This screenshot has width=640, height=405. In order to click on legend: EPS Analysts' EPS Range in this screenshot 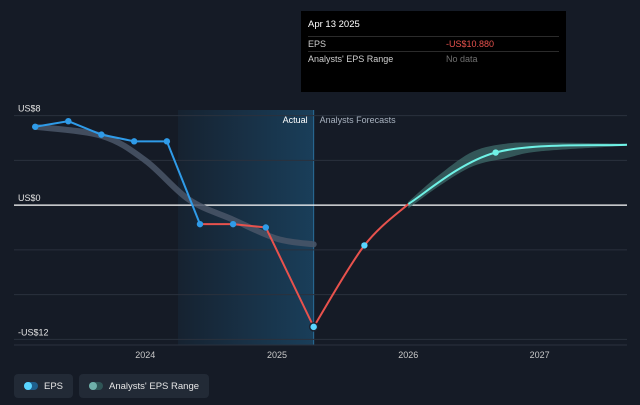, I will do `click(112, 386)`.